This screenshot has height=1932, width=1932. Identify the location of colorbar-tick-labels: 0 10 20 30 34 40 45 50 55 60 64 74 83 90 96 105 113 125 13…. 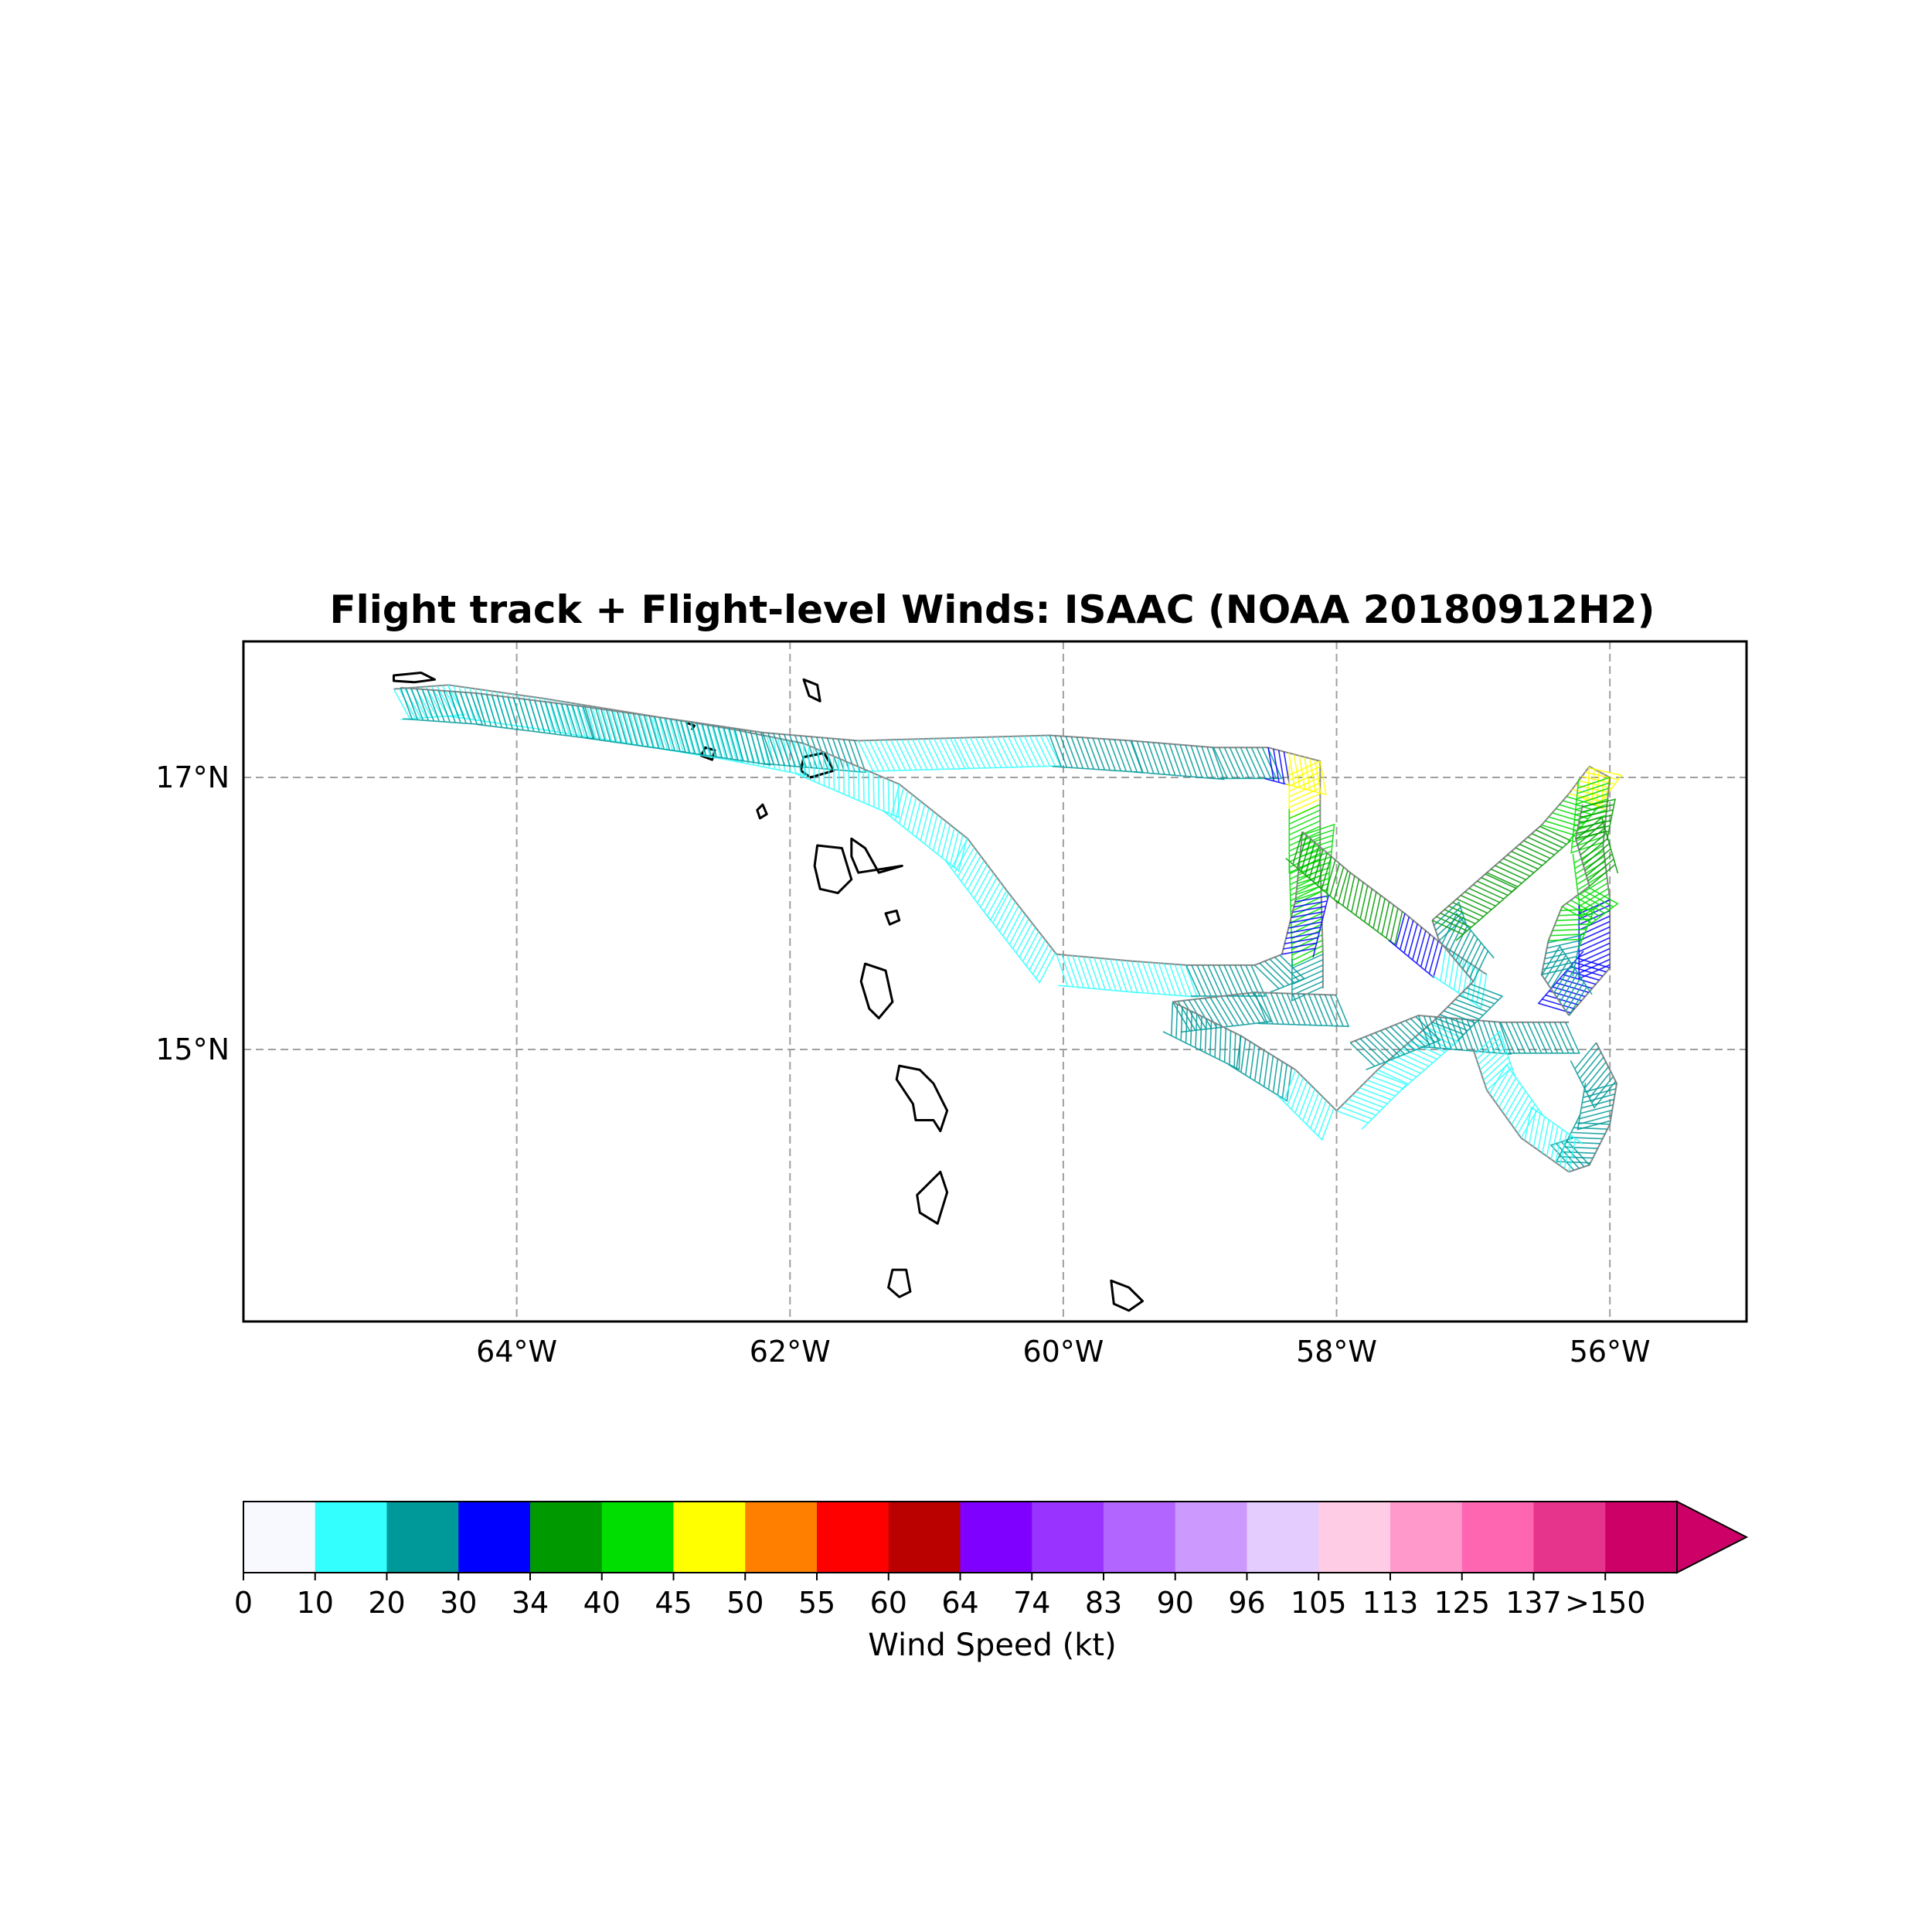
(940, 1597).